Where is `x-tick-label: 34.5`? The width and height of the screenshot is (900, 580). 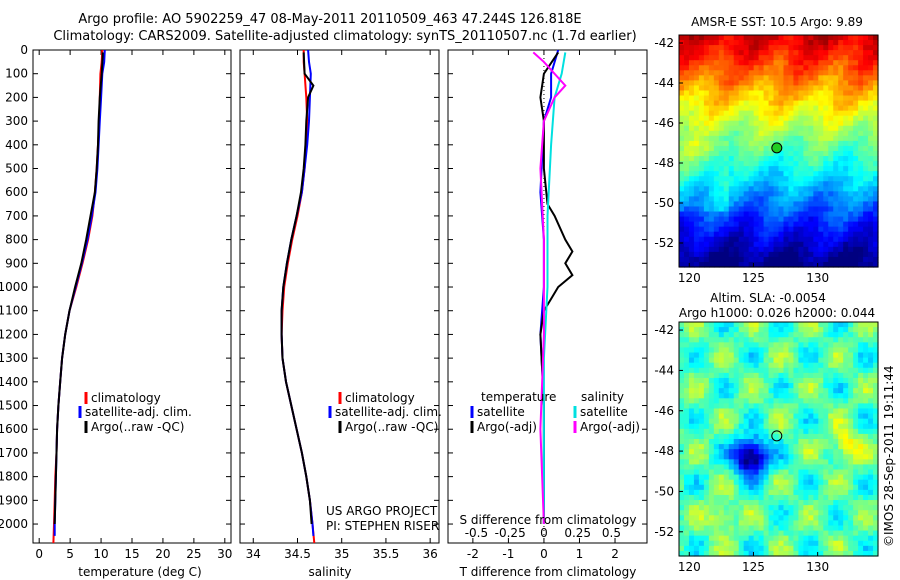 x-tick-label: 34.5 is located at coordinates (297, 554).